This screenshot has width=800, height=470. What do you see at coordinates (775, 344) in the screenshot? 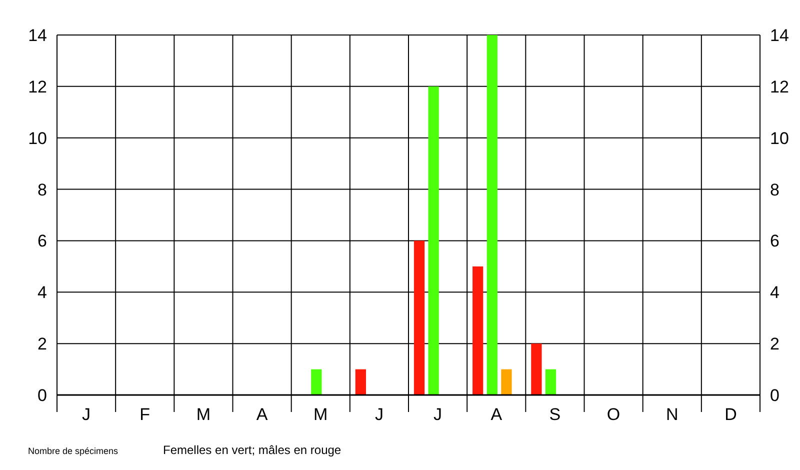
I see `y2-tick-label: 2` at bounding box center [775, 344].